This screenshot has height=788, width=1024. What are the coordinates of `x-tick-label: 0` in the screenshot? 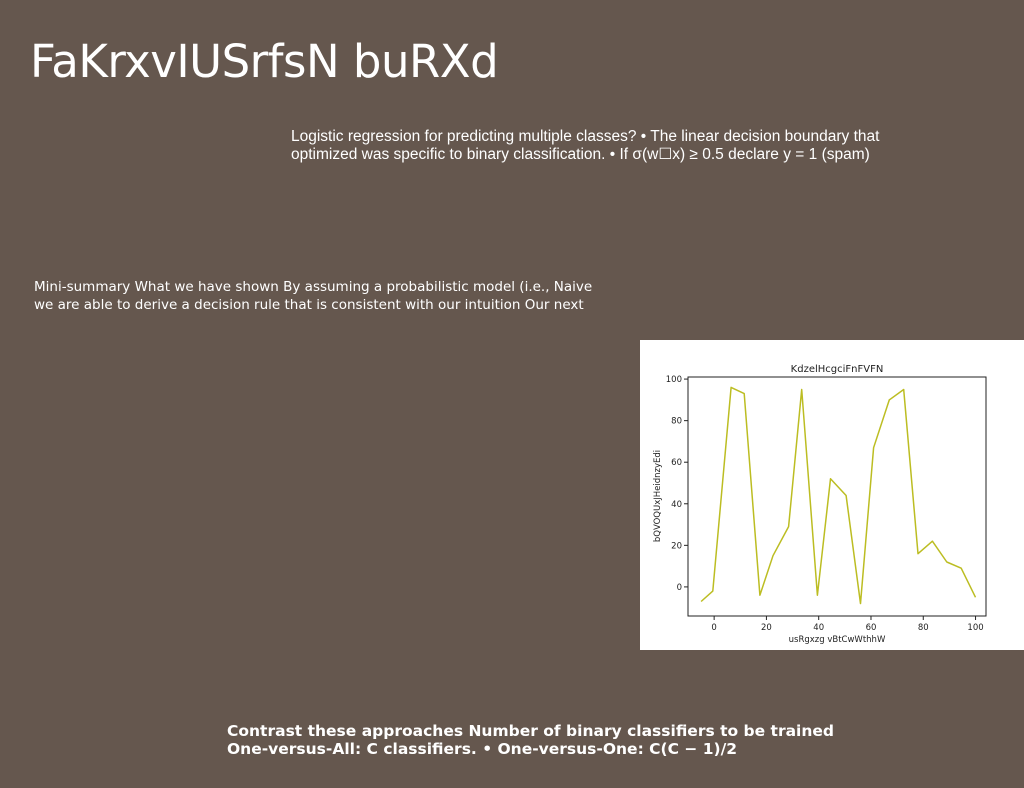 It's located at (713, 628).